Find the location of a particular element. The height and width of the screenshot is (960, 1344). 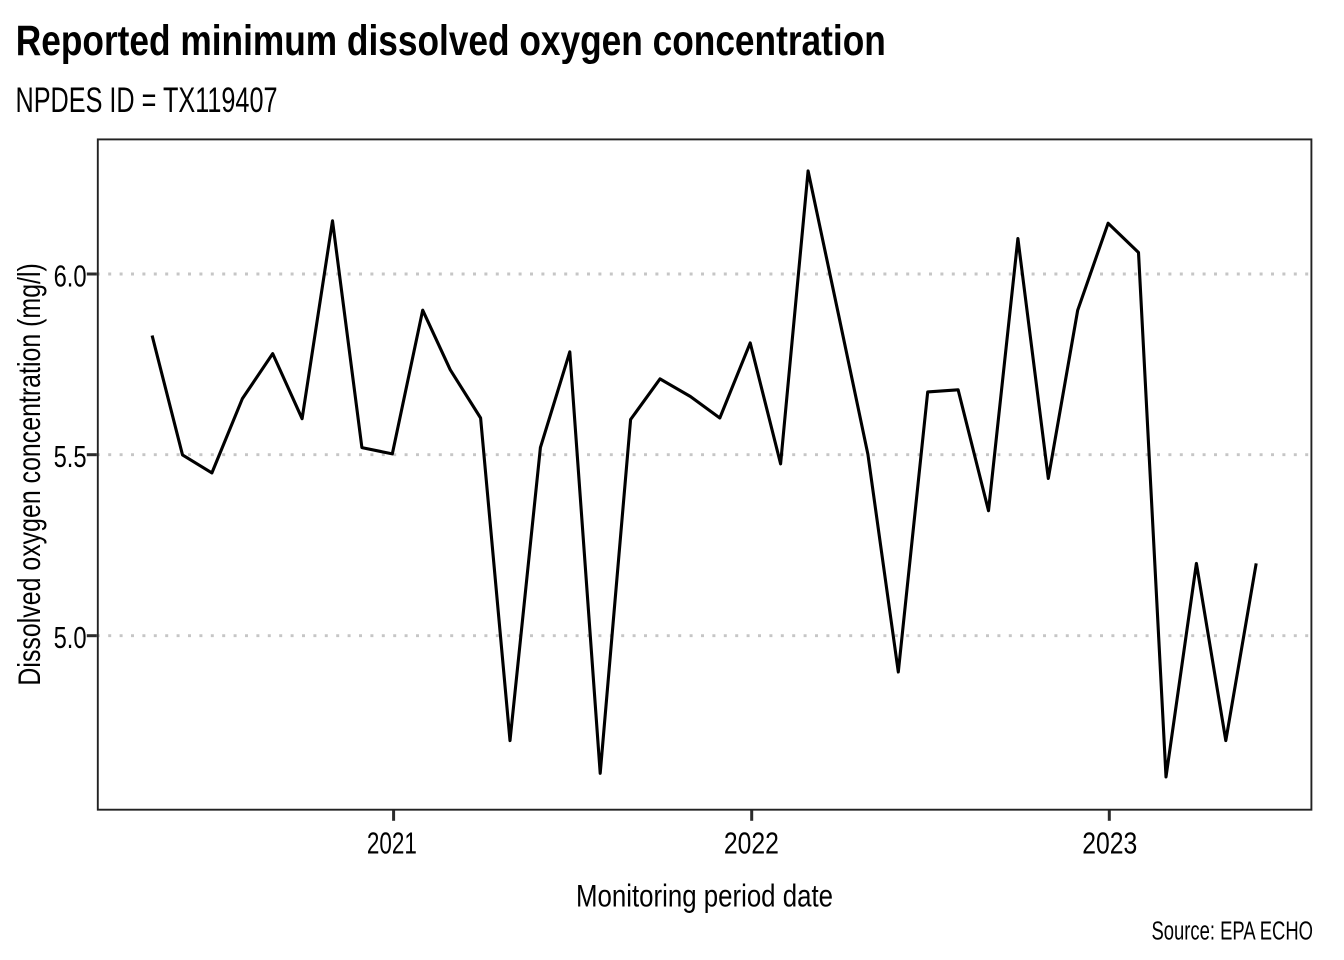

svg-text: Monitoring period date is located at coordinates (704, 895).